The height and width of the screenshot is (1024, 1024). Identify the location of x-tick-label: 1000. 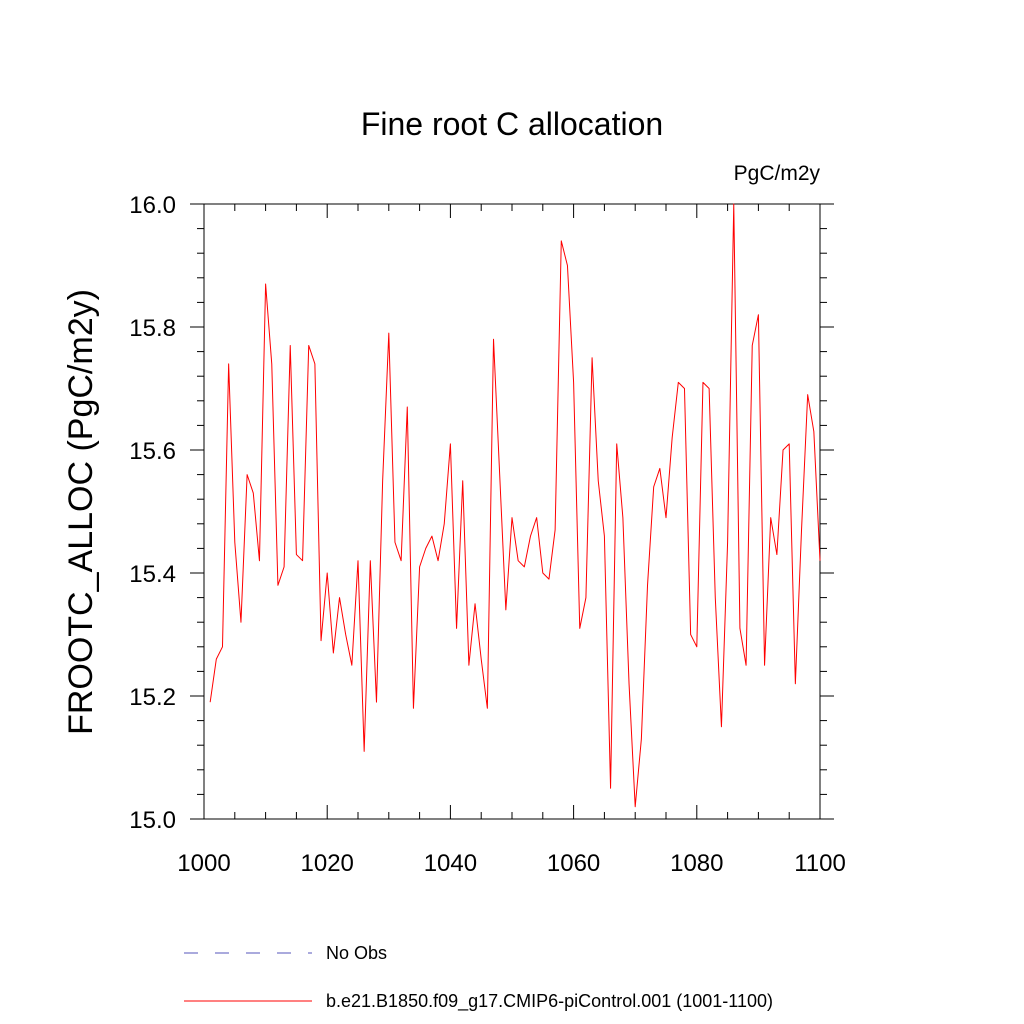
(203, 863).